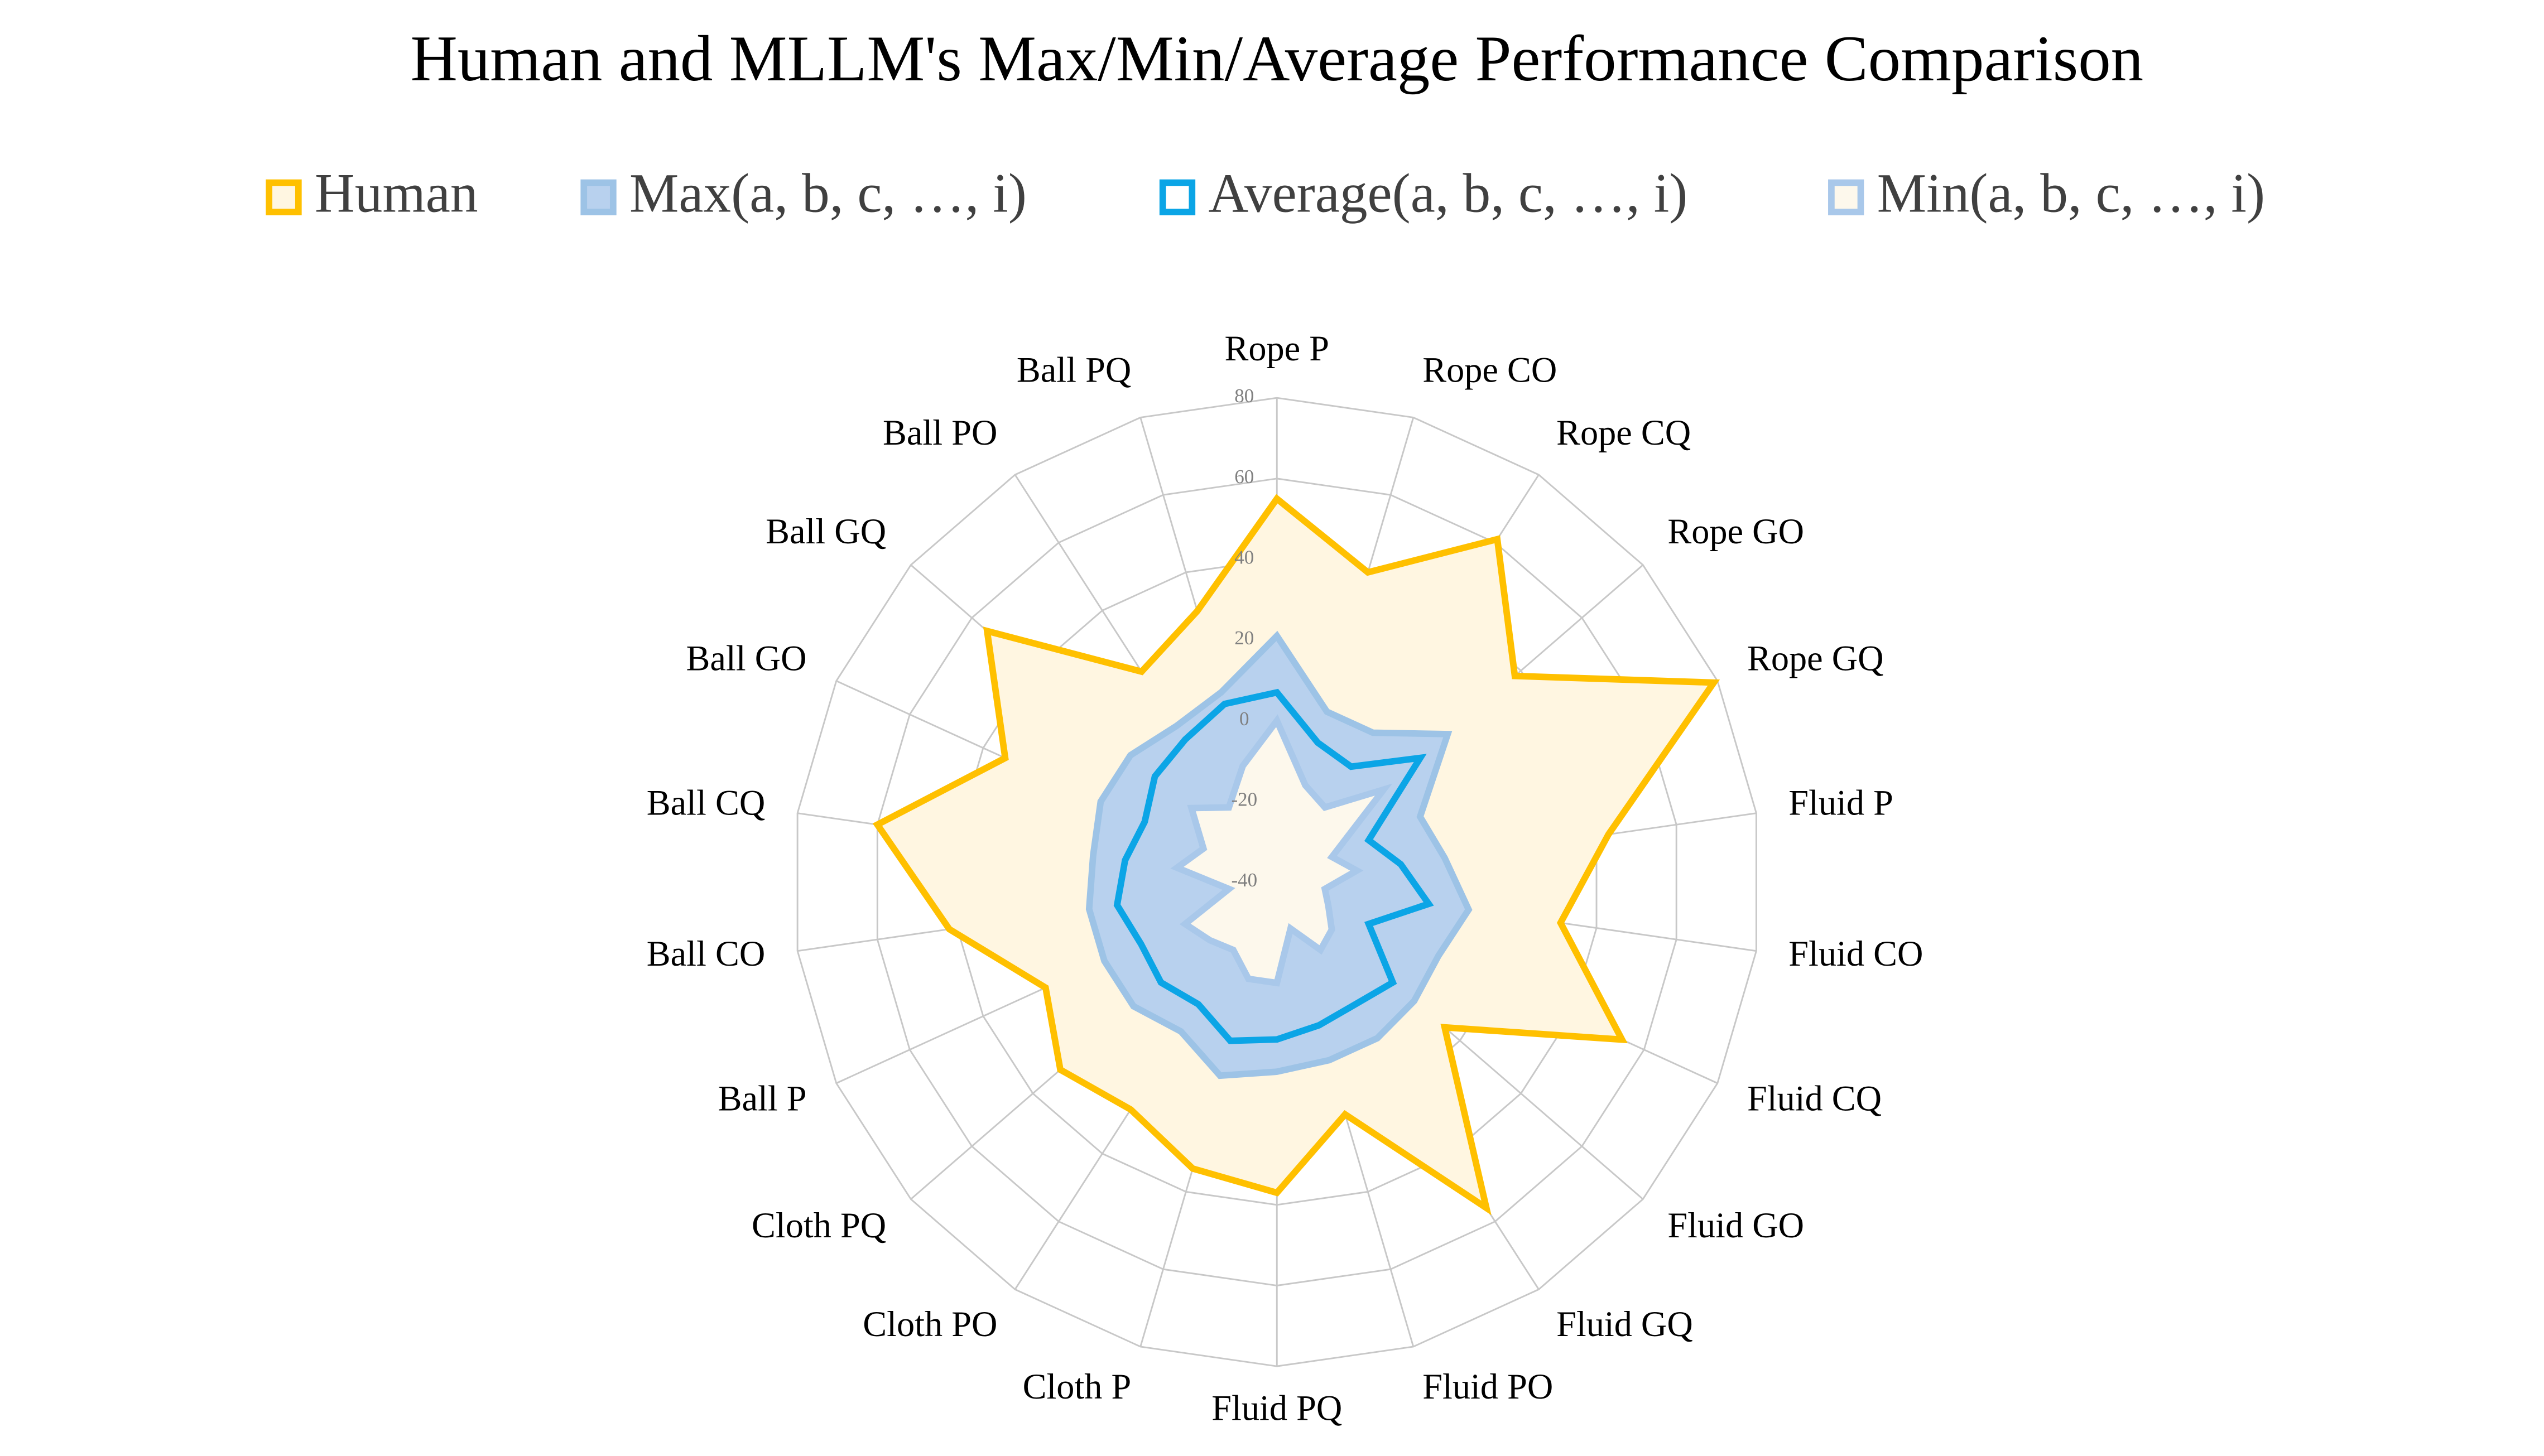  I want to click on legend-label: Average(a, b, c, …, i), so click(1449, 193).